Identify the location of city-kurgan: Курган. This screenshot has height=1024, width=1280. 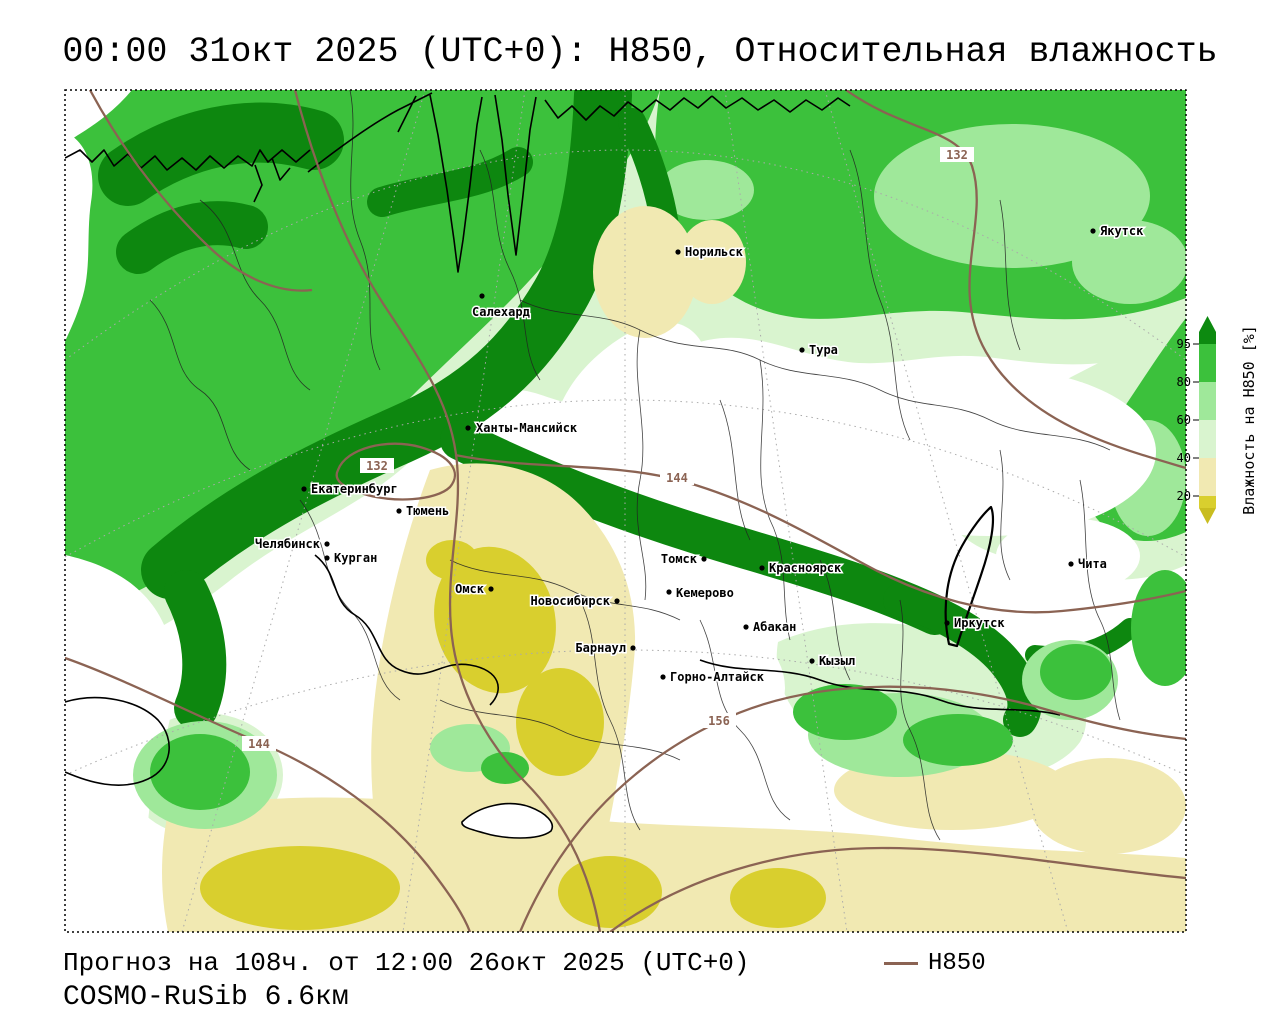
(351, 558).